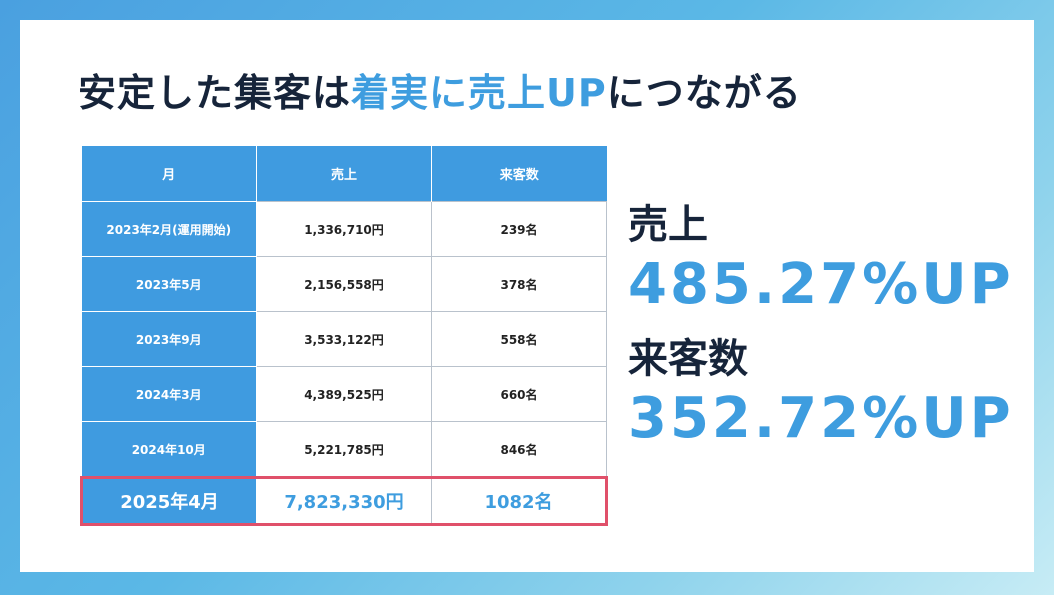  What do you see at coordinates (169, 339) in the screenshot?
I see `cell-month: 2023年9月` at bounding box center [169, 339].